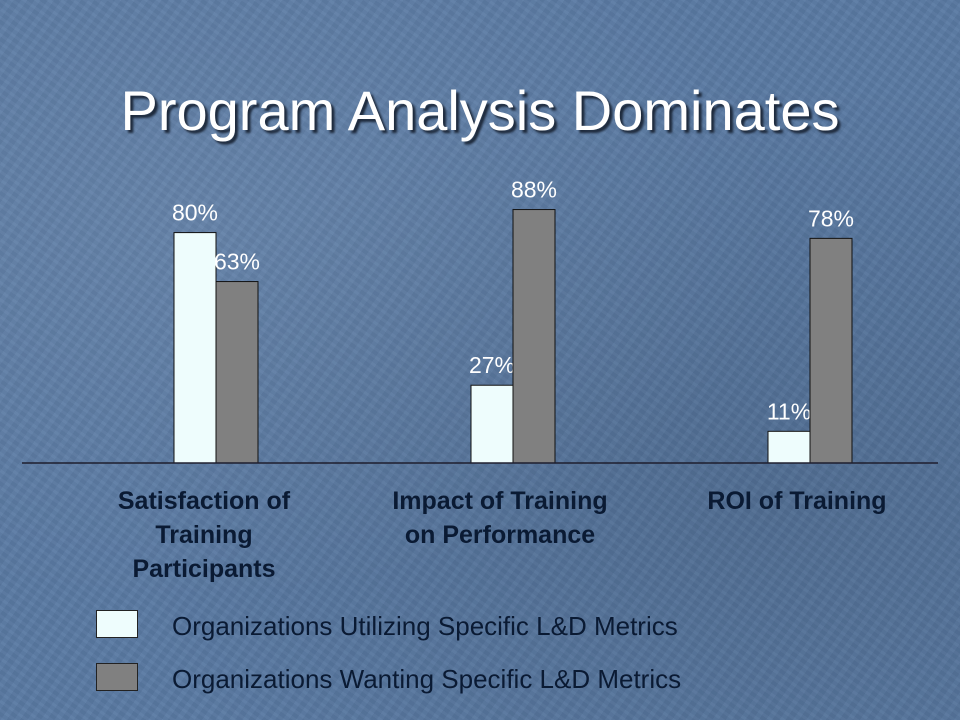  I want to click on page-title: Program Analysis Dominates, so click(480, 110).